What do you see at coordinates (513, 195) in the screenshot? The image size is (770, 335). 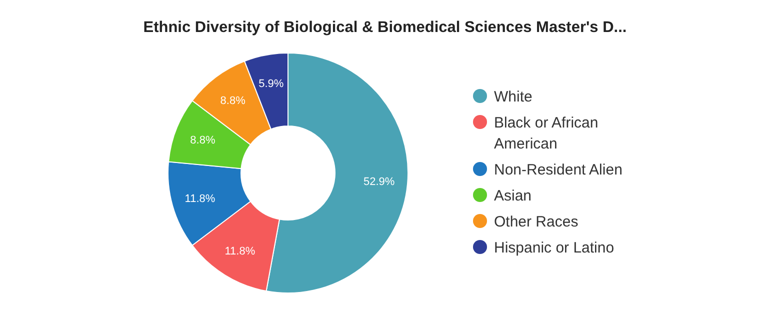 I see `legend-label: Asian` at bounding box center [513, 195].